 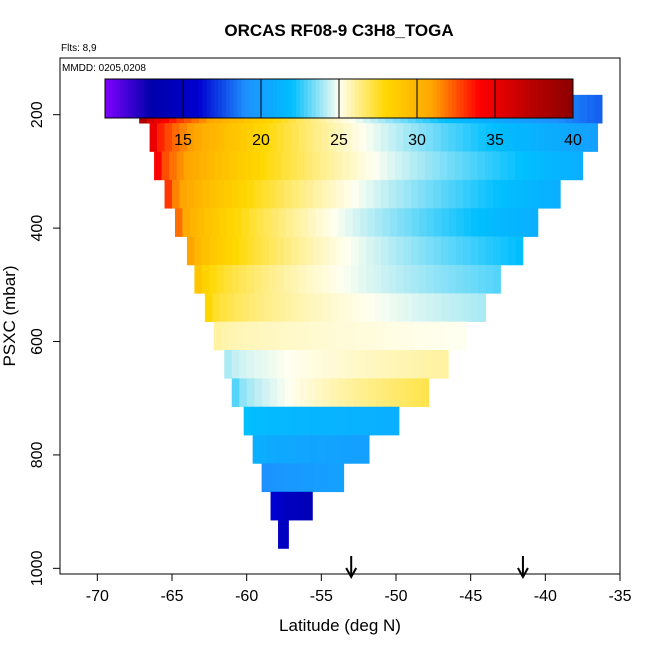 I want to click on heatmap-cell-r2-c33, so click(x=406, y=166).